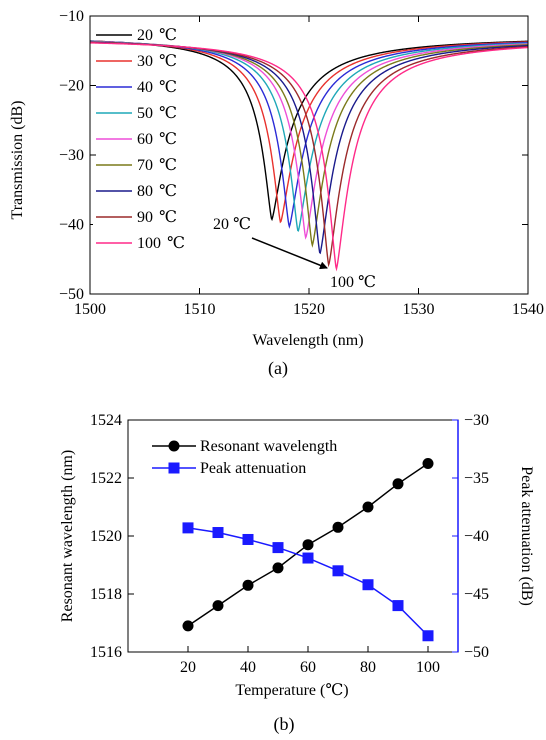  Describe the element at coordinates (71, 16) in the screenshot. I see `y-tick-label-a: −10` at that location.